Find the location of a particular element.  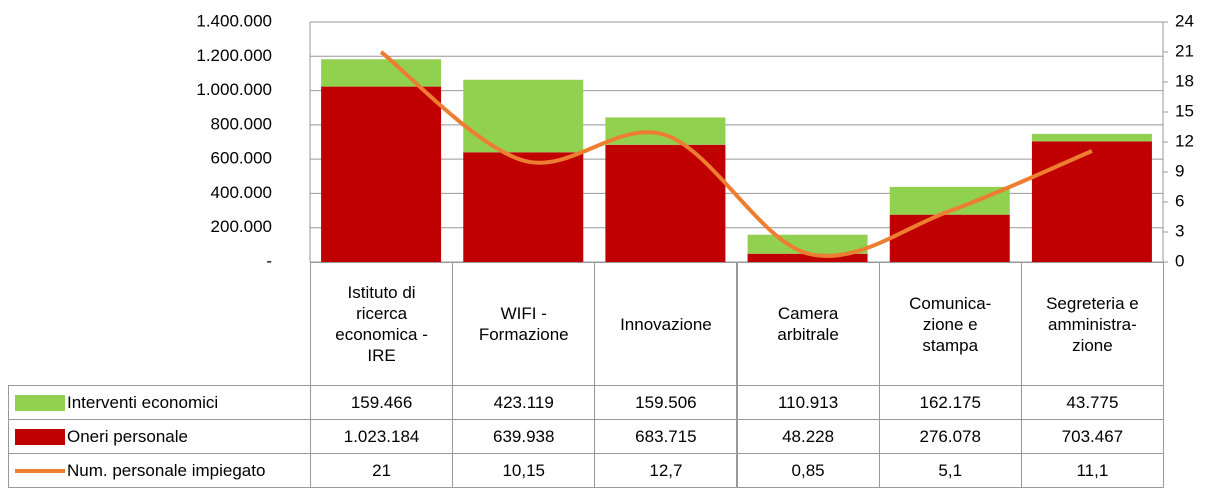

y2-tick-label: 12 is located at coordinates (1184, 140).